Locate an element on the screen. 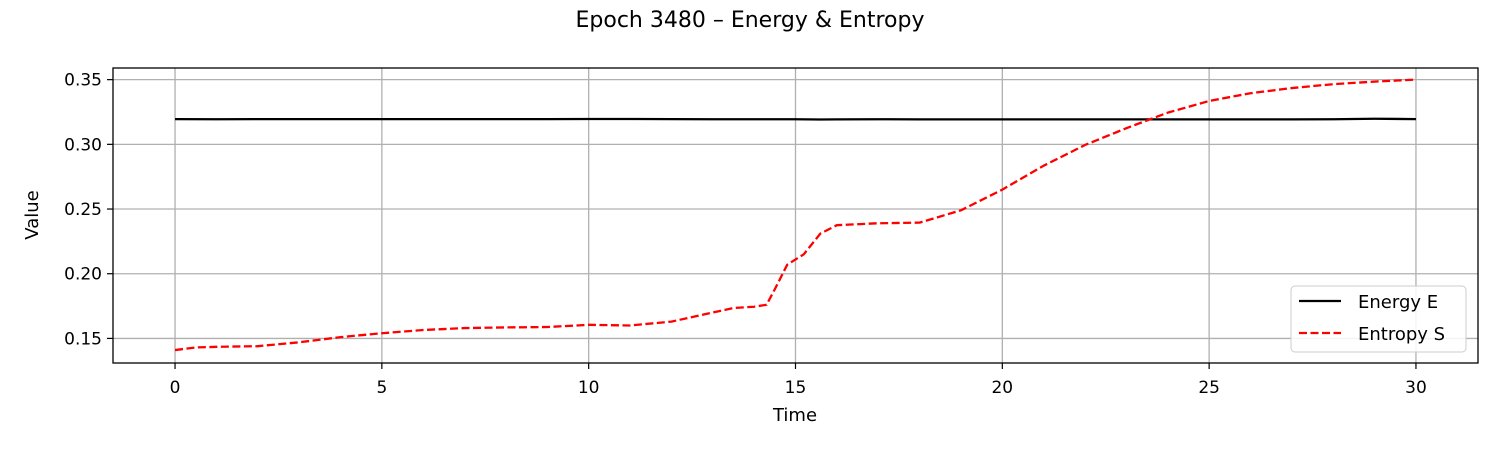 The image size is (1500, 450). legend-label-entropy: Entropy S is located at coordinates (1401, 334).